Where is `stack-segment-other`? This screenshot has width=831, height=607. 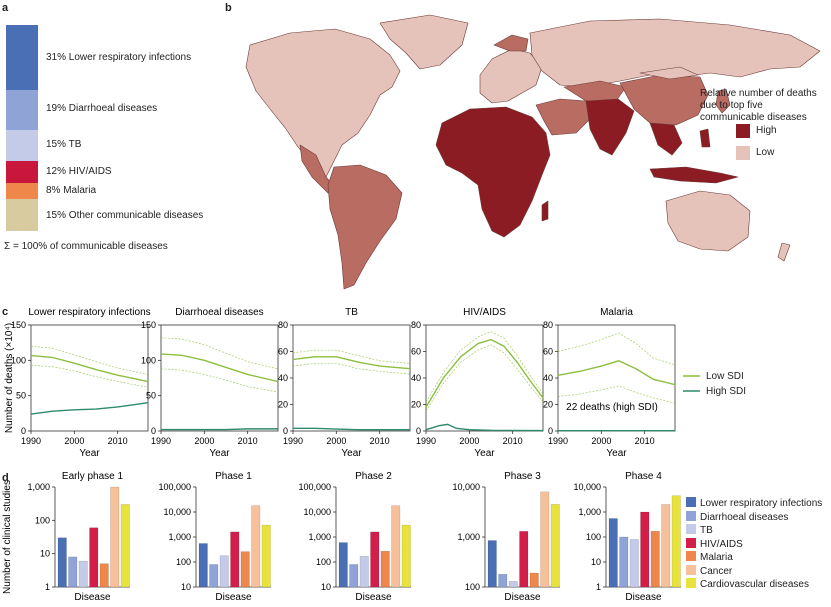
stack-segment-other is located at coordinates (22, 215).